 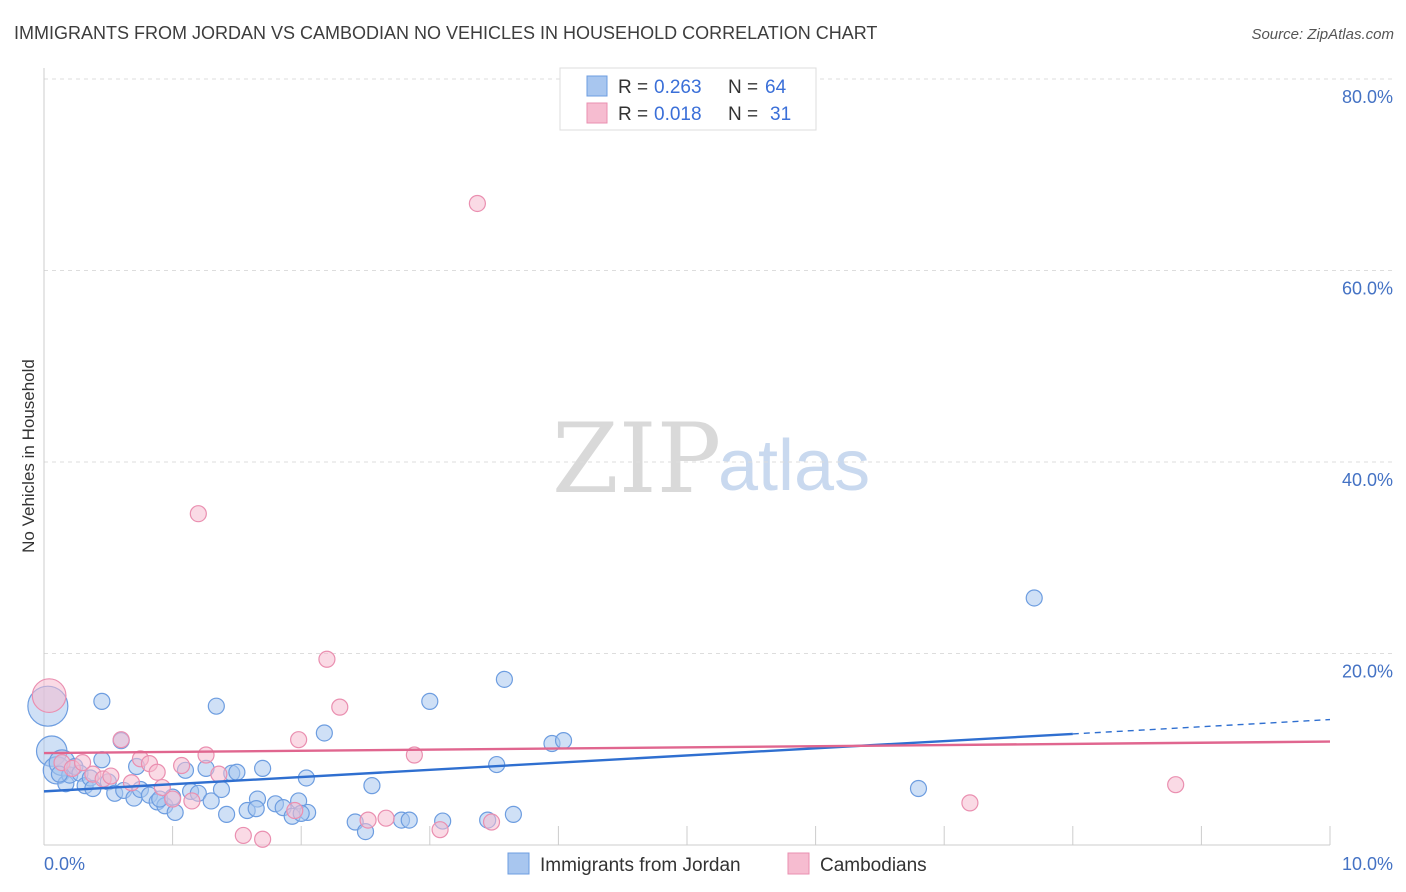 I want to click on watermark: ZIP atlas, so click(x=711, y=459).